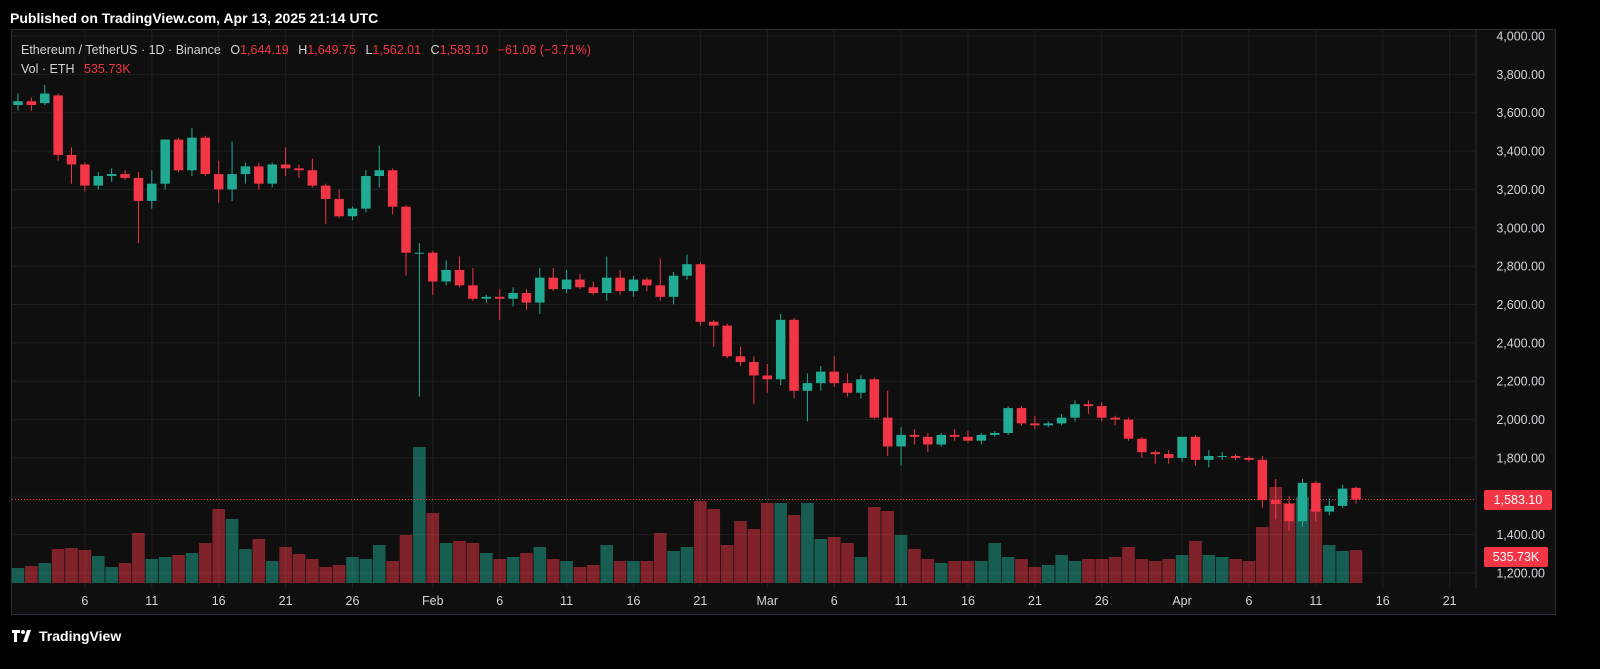 The image size is (1600, 669). What do you see at coordinates (1520, 458) in the screenshot?
I see `y-tick-label: 1,800.00` at bounding box center [1520, 458].